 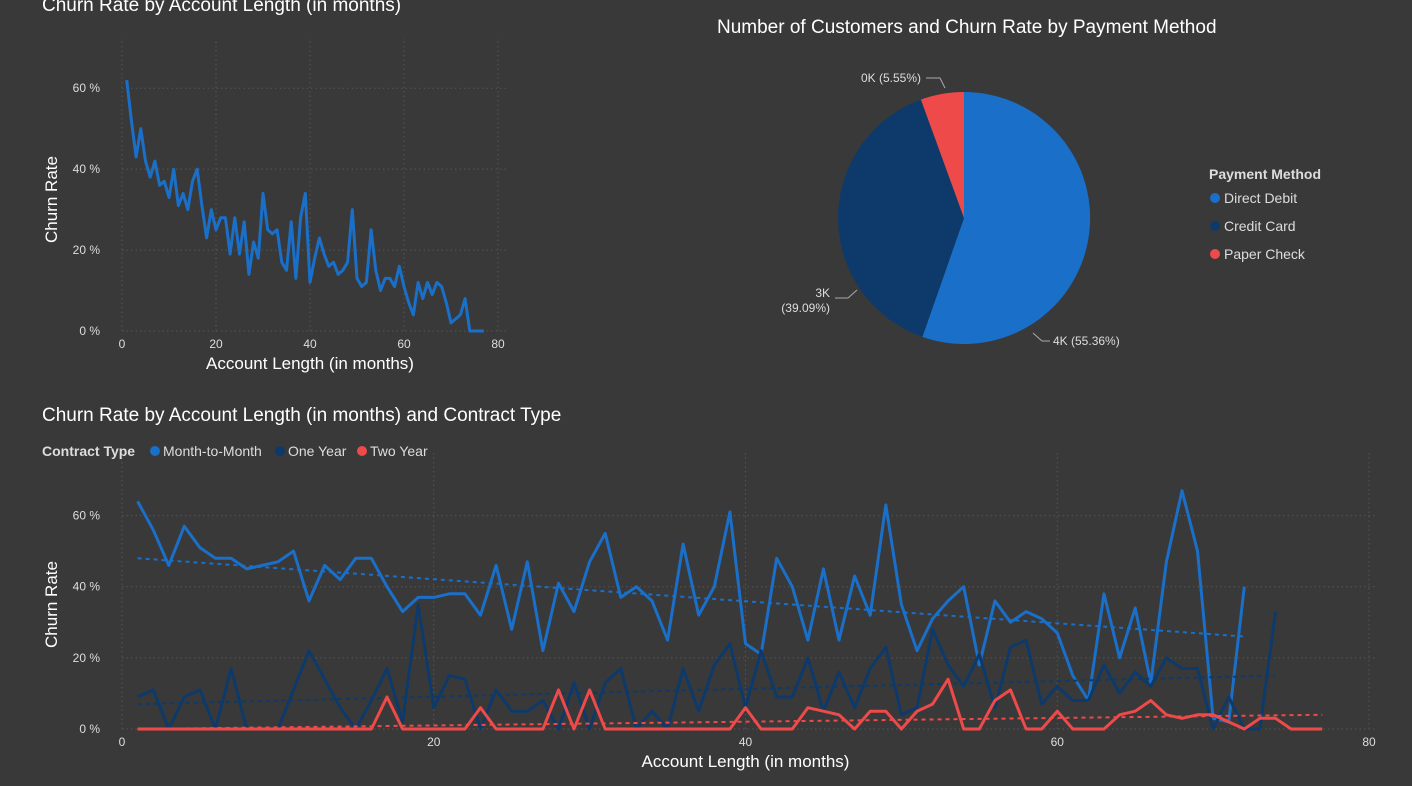 I want to click on chart3-y-axis-title: Churn Rate, so click(x=51, y=604).